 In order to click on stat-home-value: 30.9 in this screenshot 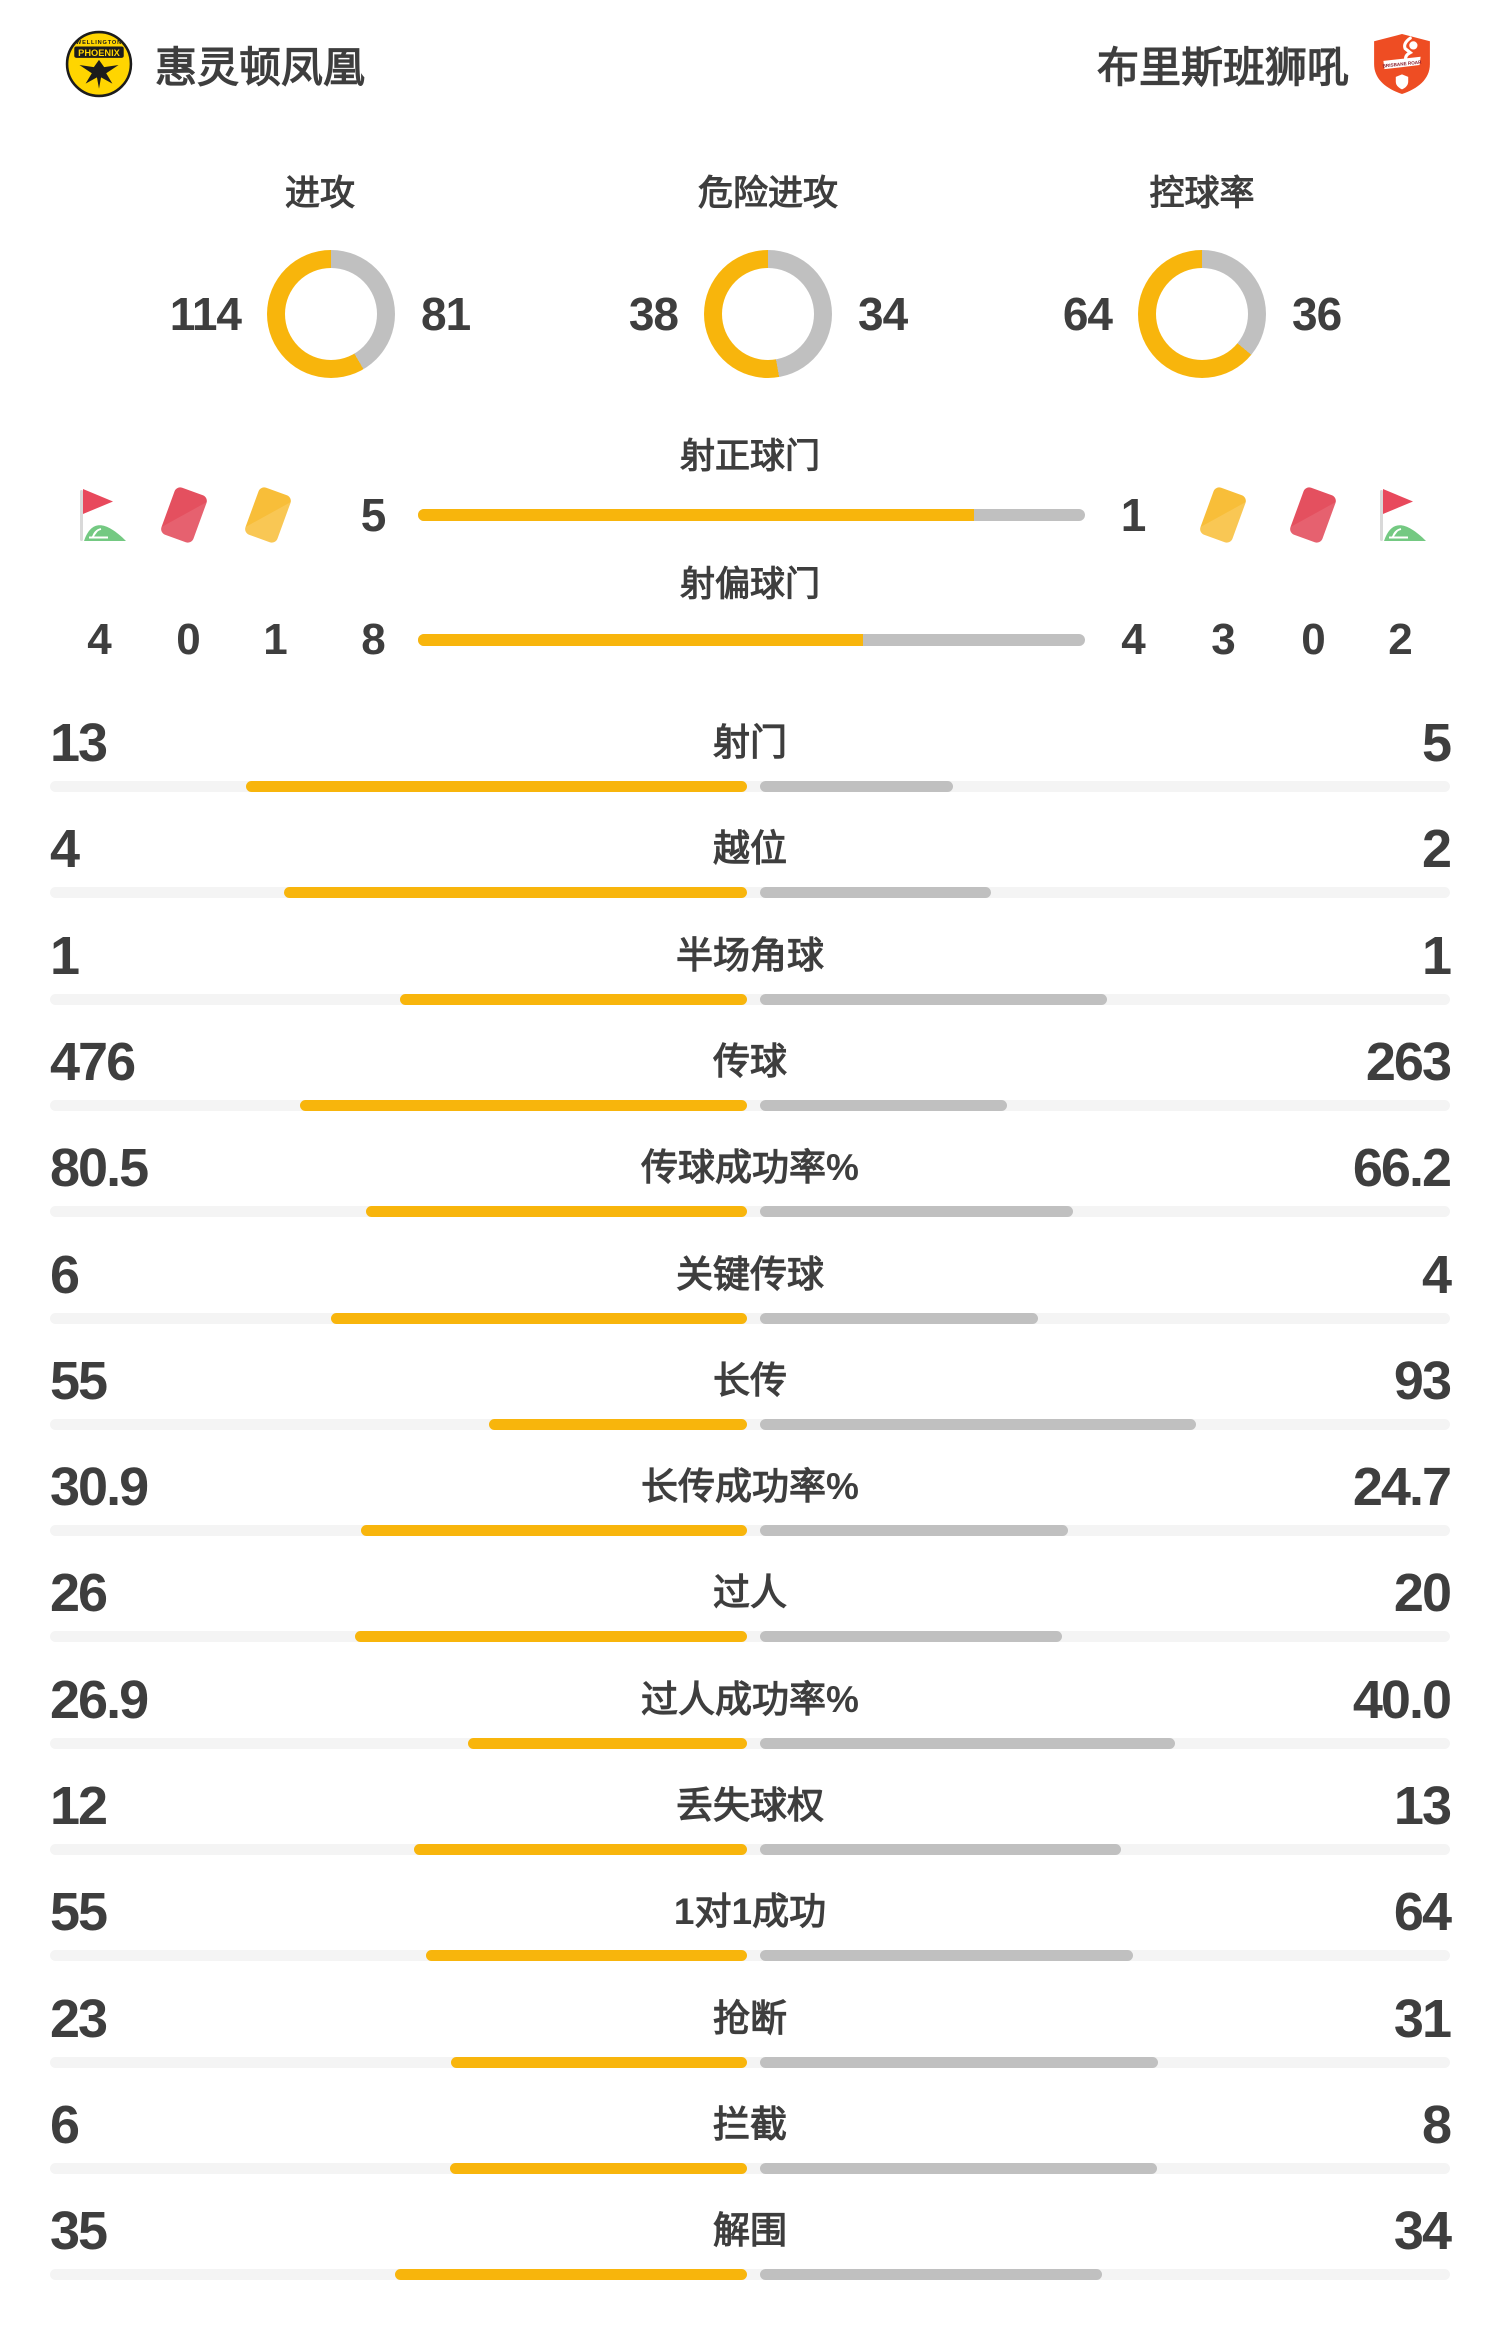, I will do `click(99, 1487)`.